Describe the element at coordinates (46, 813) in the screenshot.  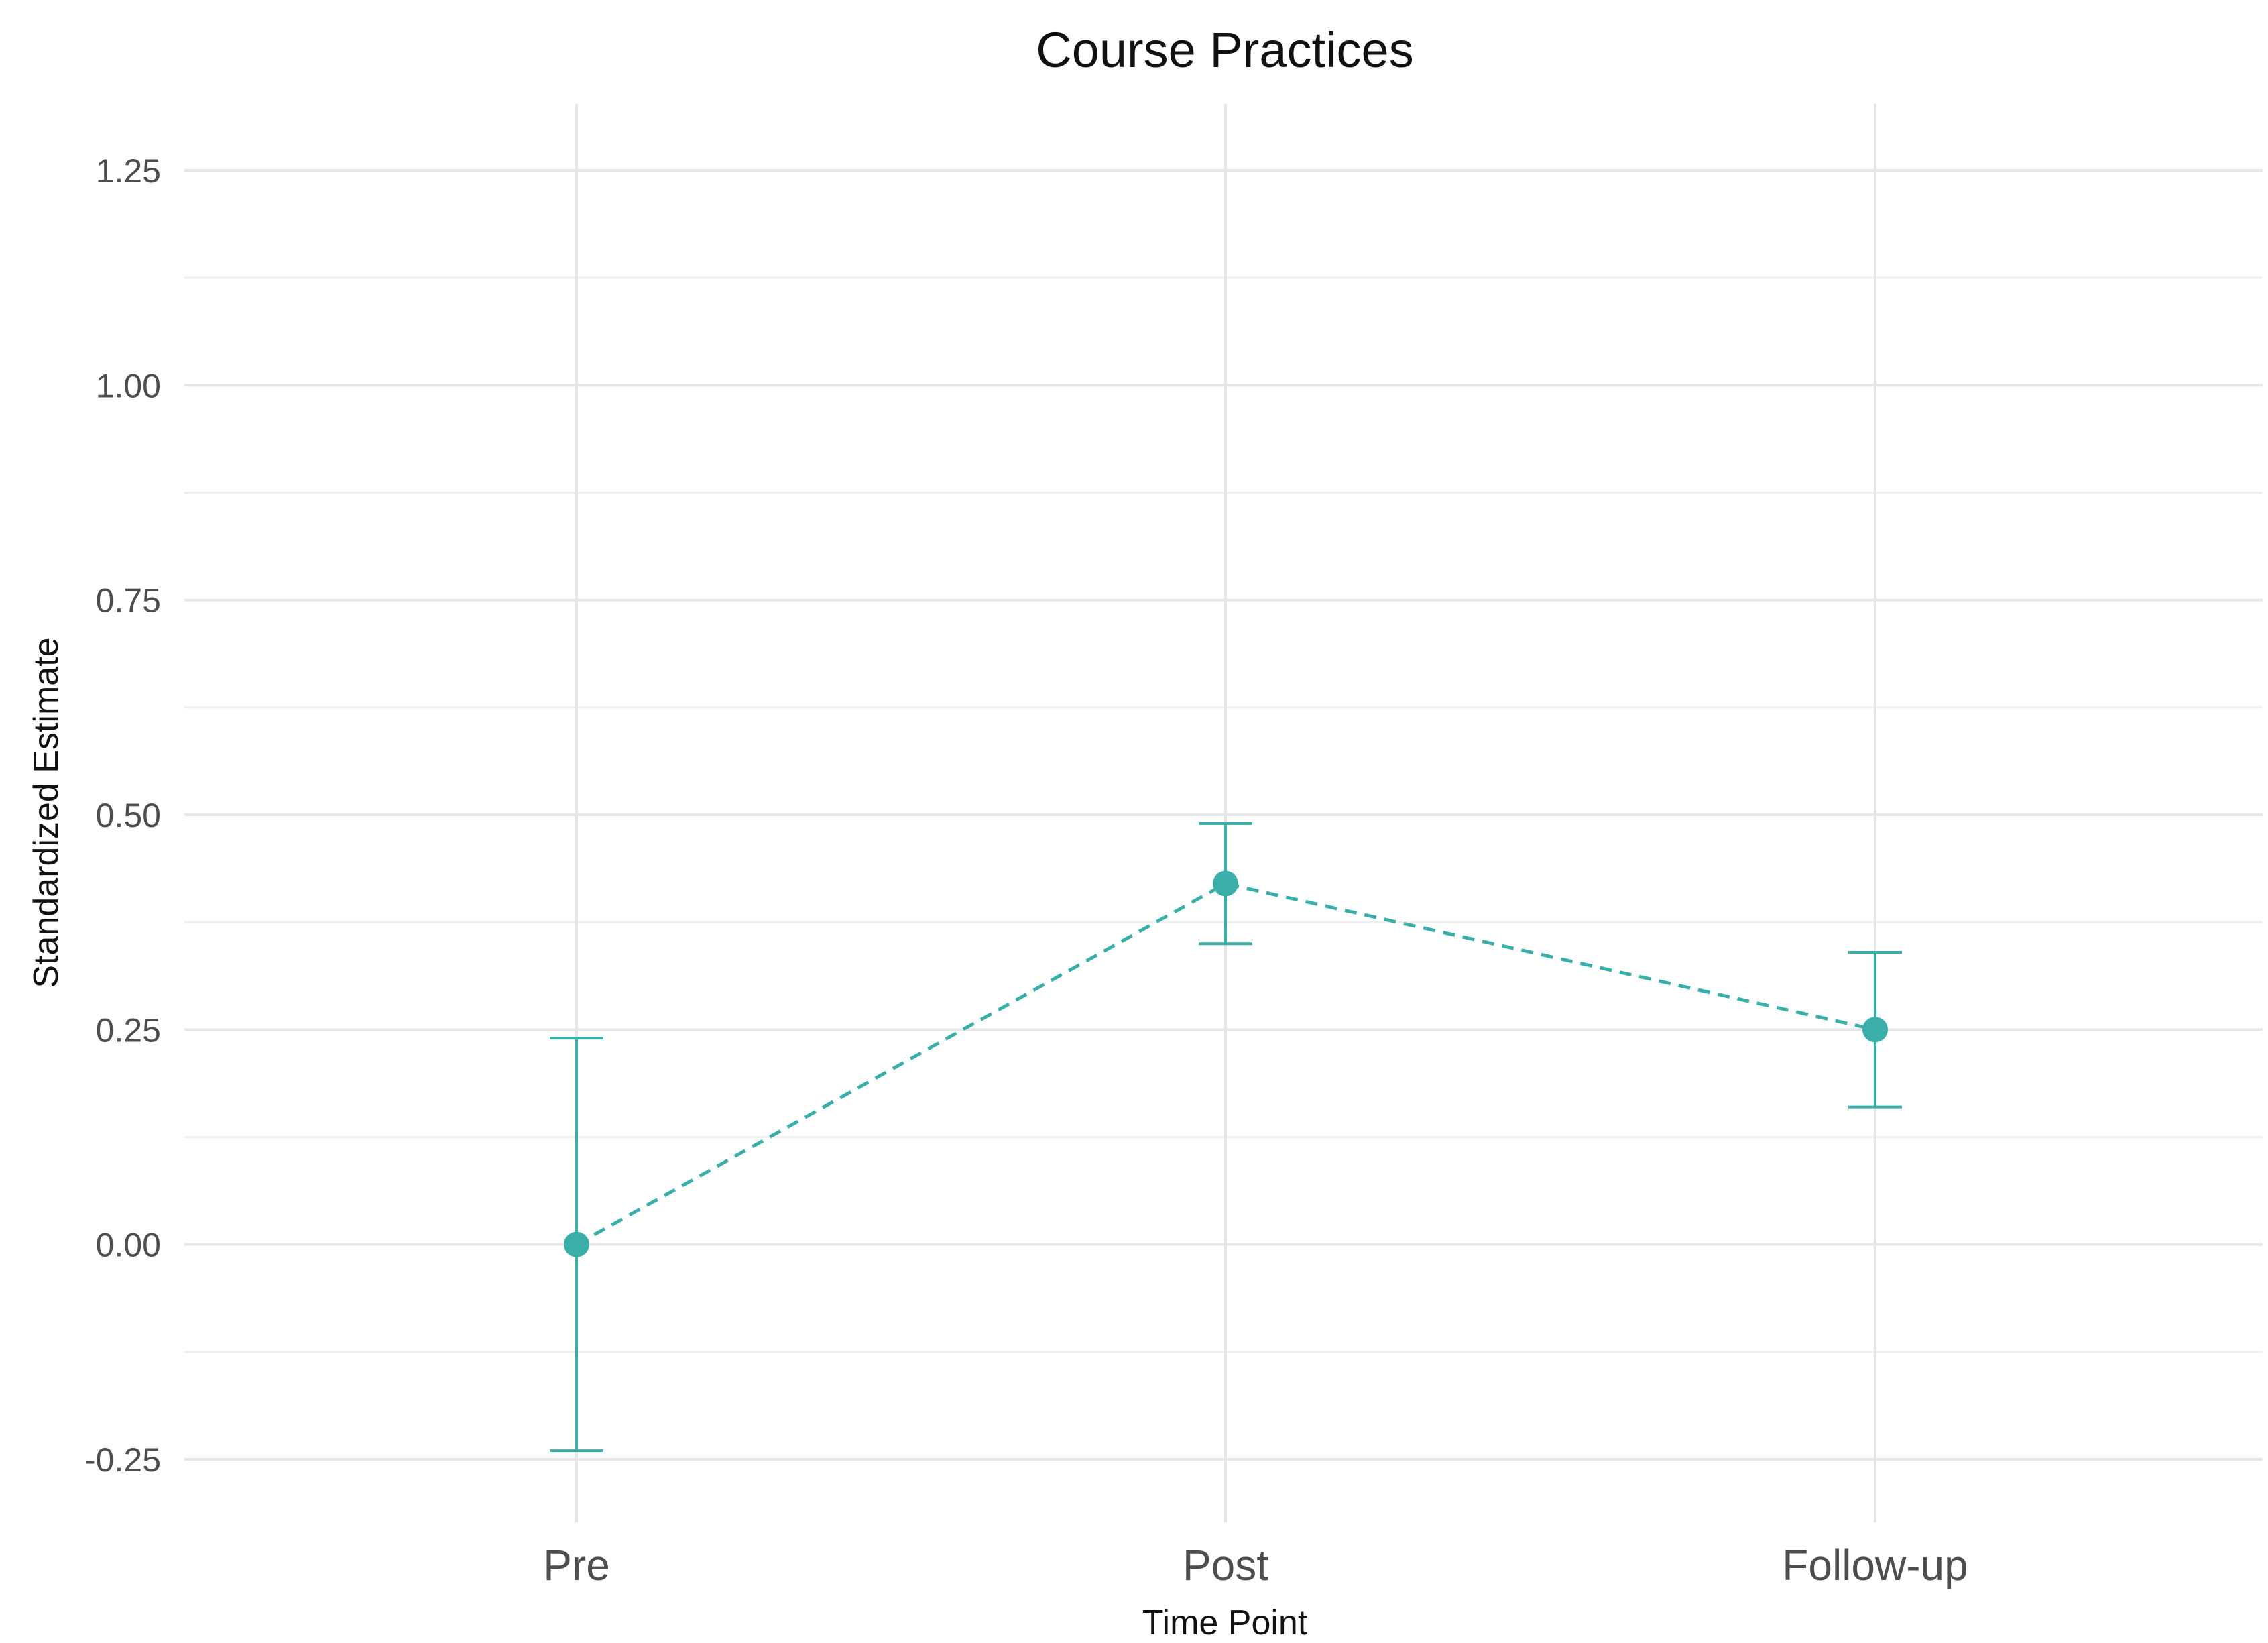
I see `y-axis-label: Standardized Estimate` at that location.